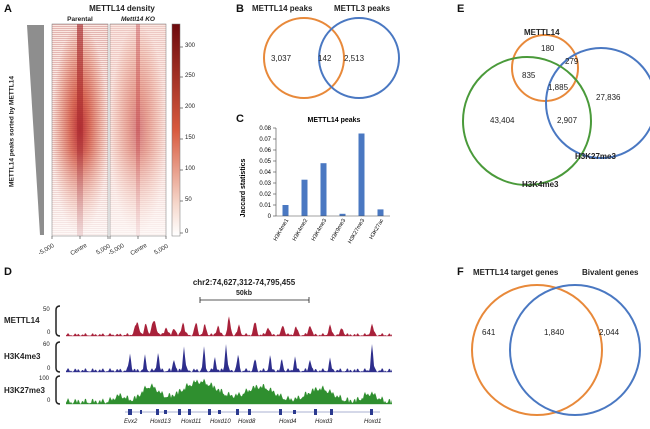  I want to click on x-tick-label: H3K9me3, so click(338, 230).